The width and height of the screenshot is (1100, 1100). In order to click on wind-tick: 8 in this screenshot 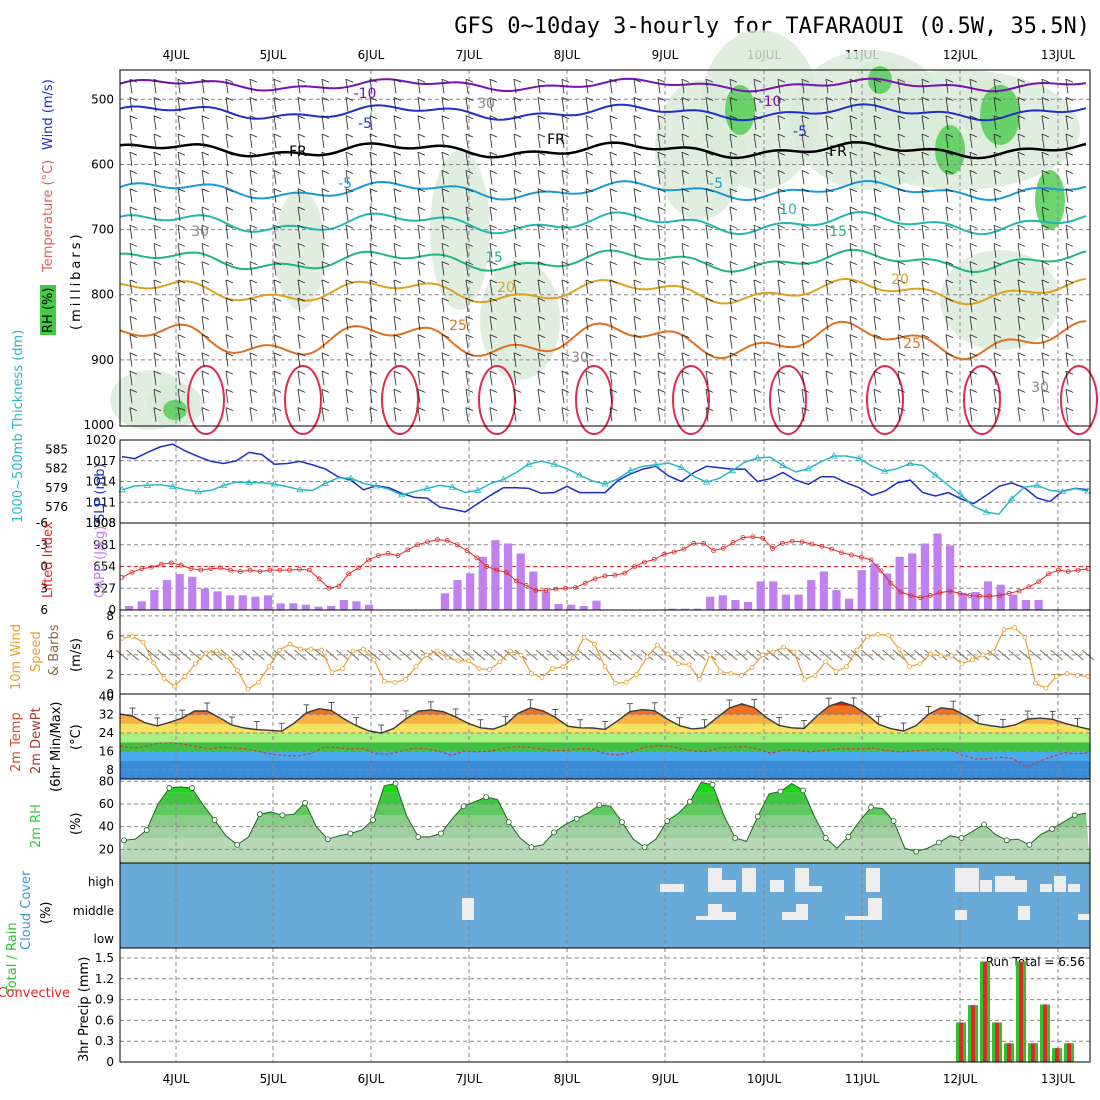, I will do `click(110, 616)`.